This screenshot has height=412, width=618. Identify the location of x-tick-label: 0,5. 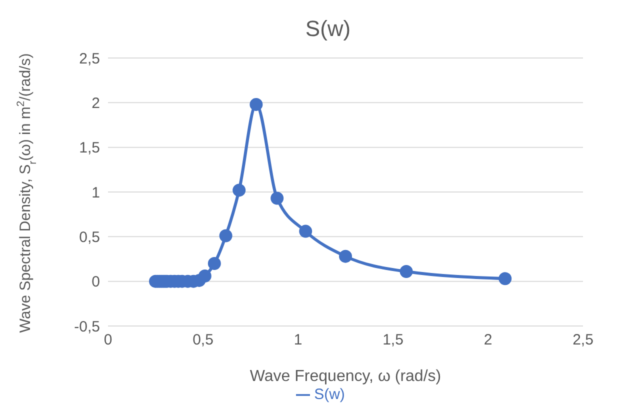
(203, 340).